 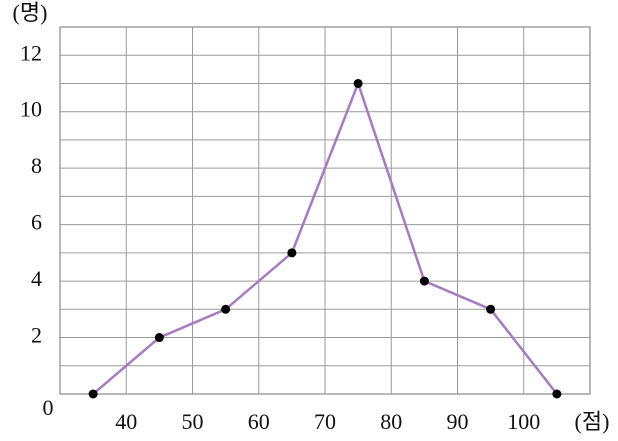 What do you see at coordinates (31, 109) in the screenshot?
I see `y-tick-label: 10` at bounding box center [31, 109].